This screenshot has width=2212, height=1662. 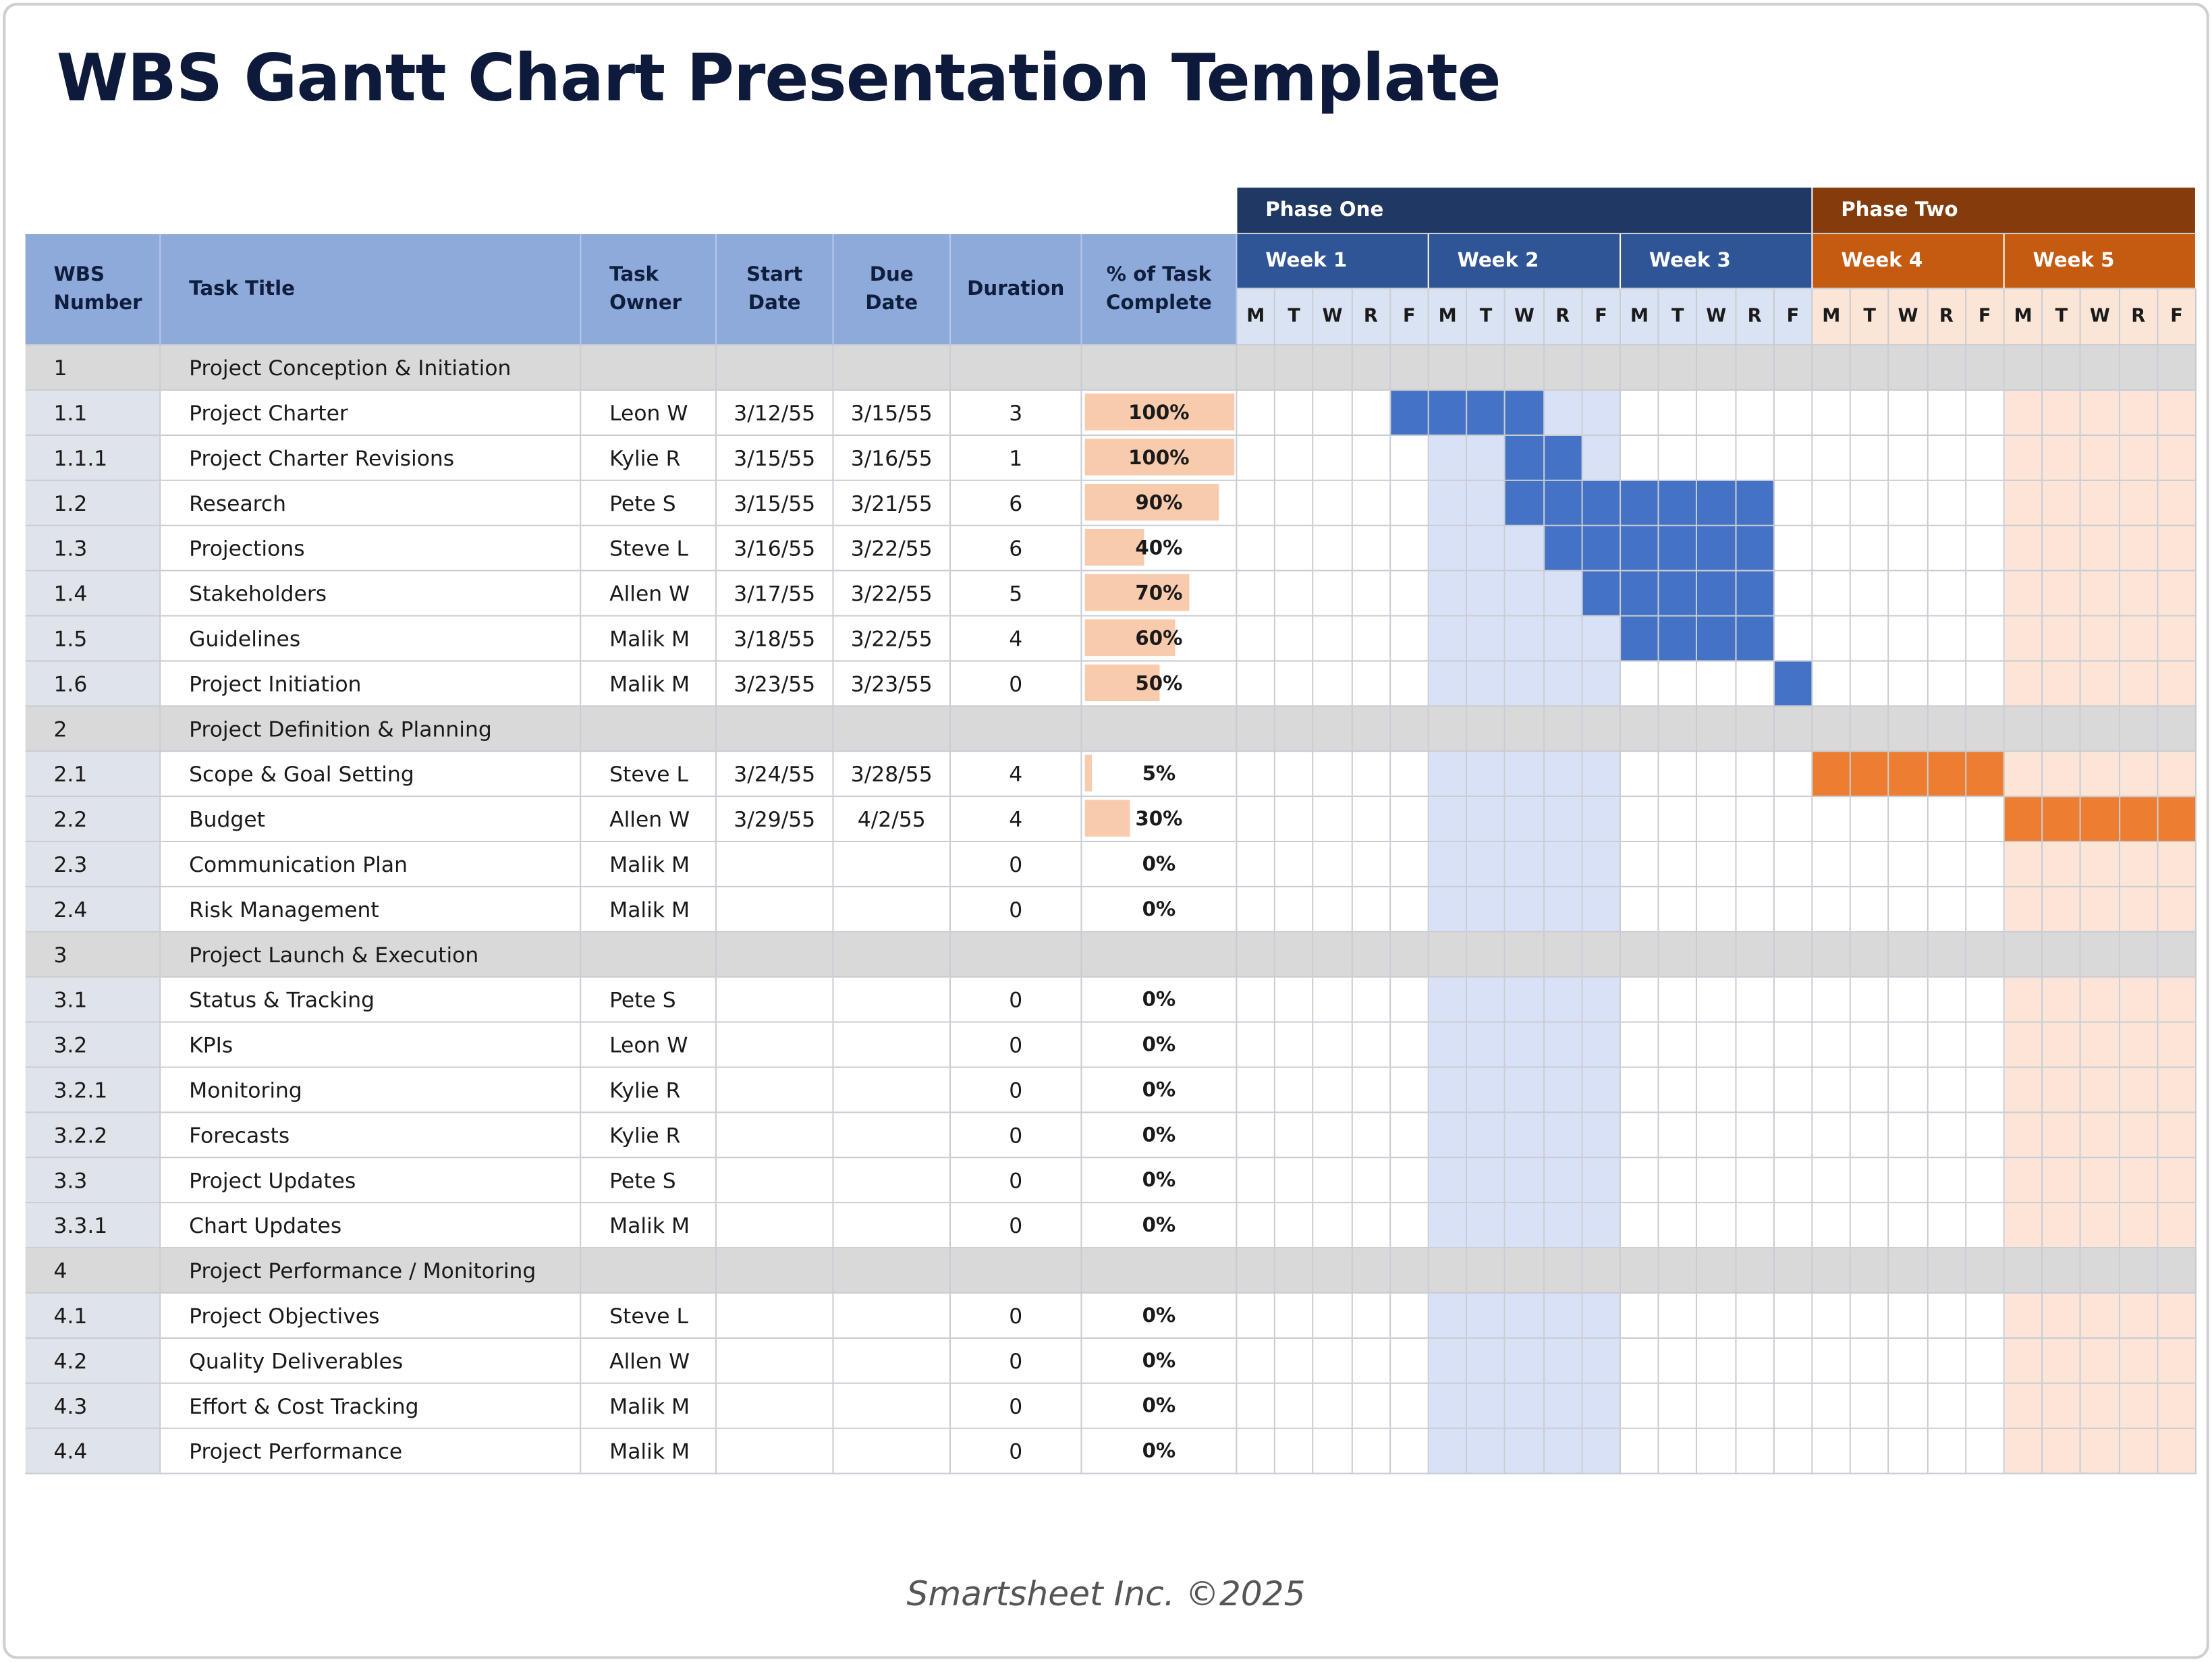 What do you see at coordinates (1016, 290) in the screenshot?
I see `column-header: Duration` at bounding box center [1016, 290].